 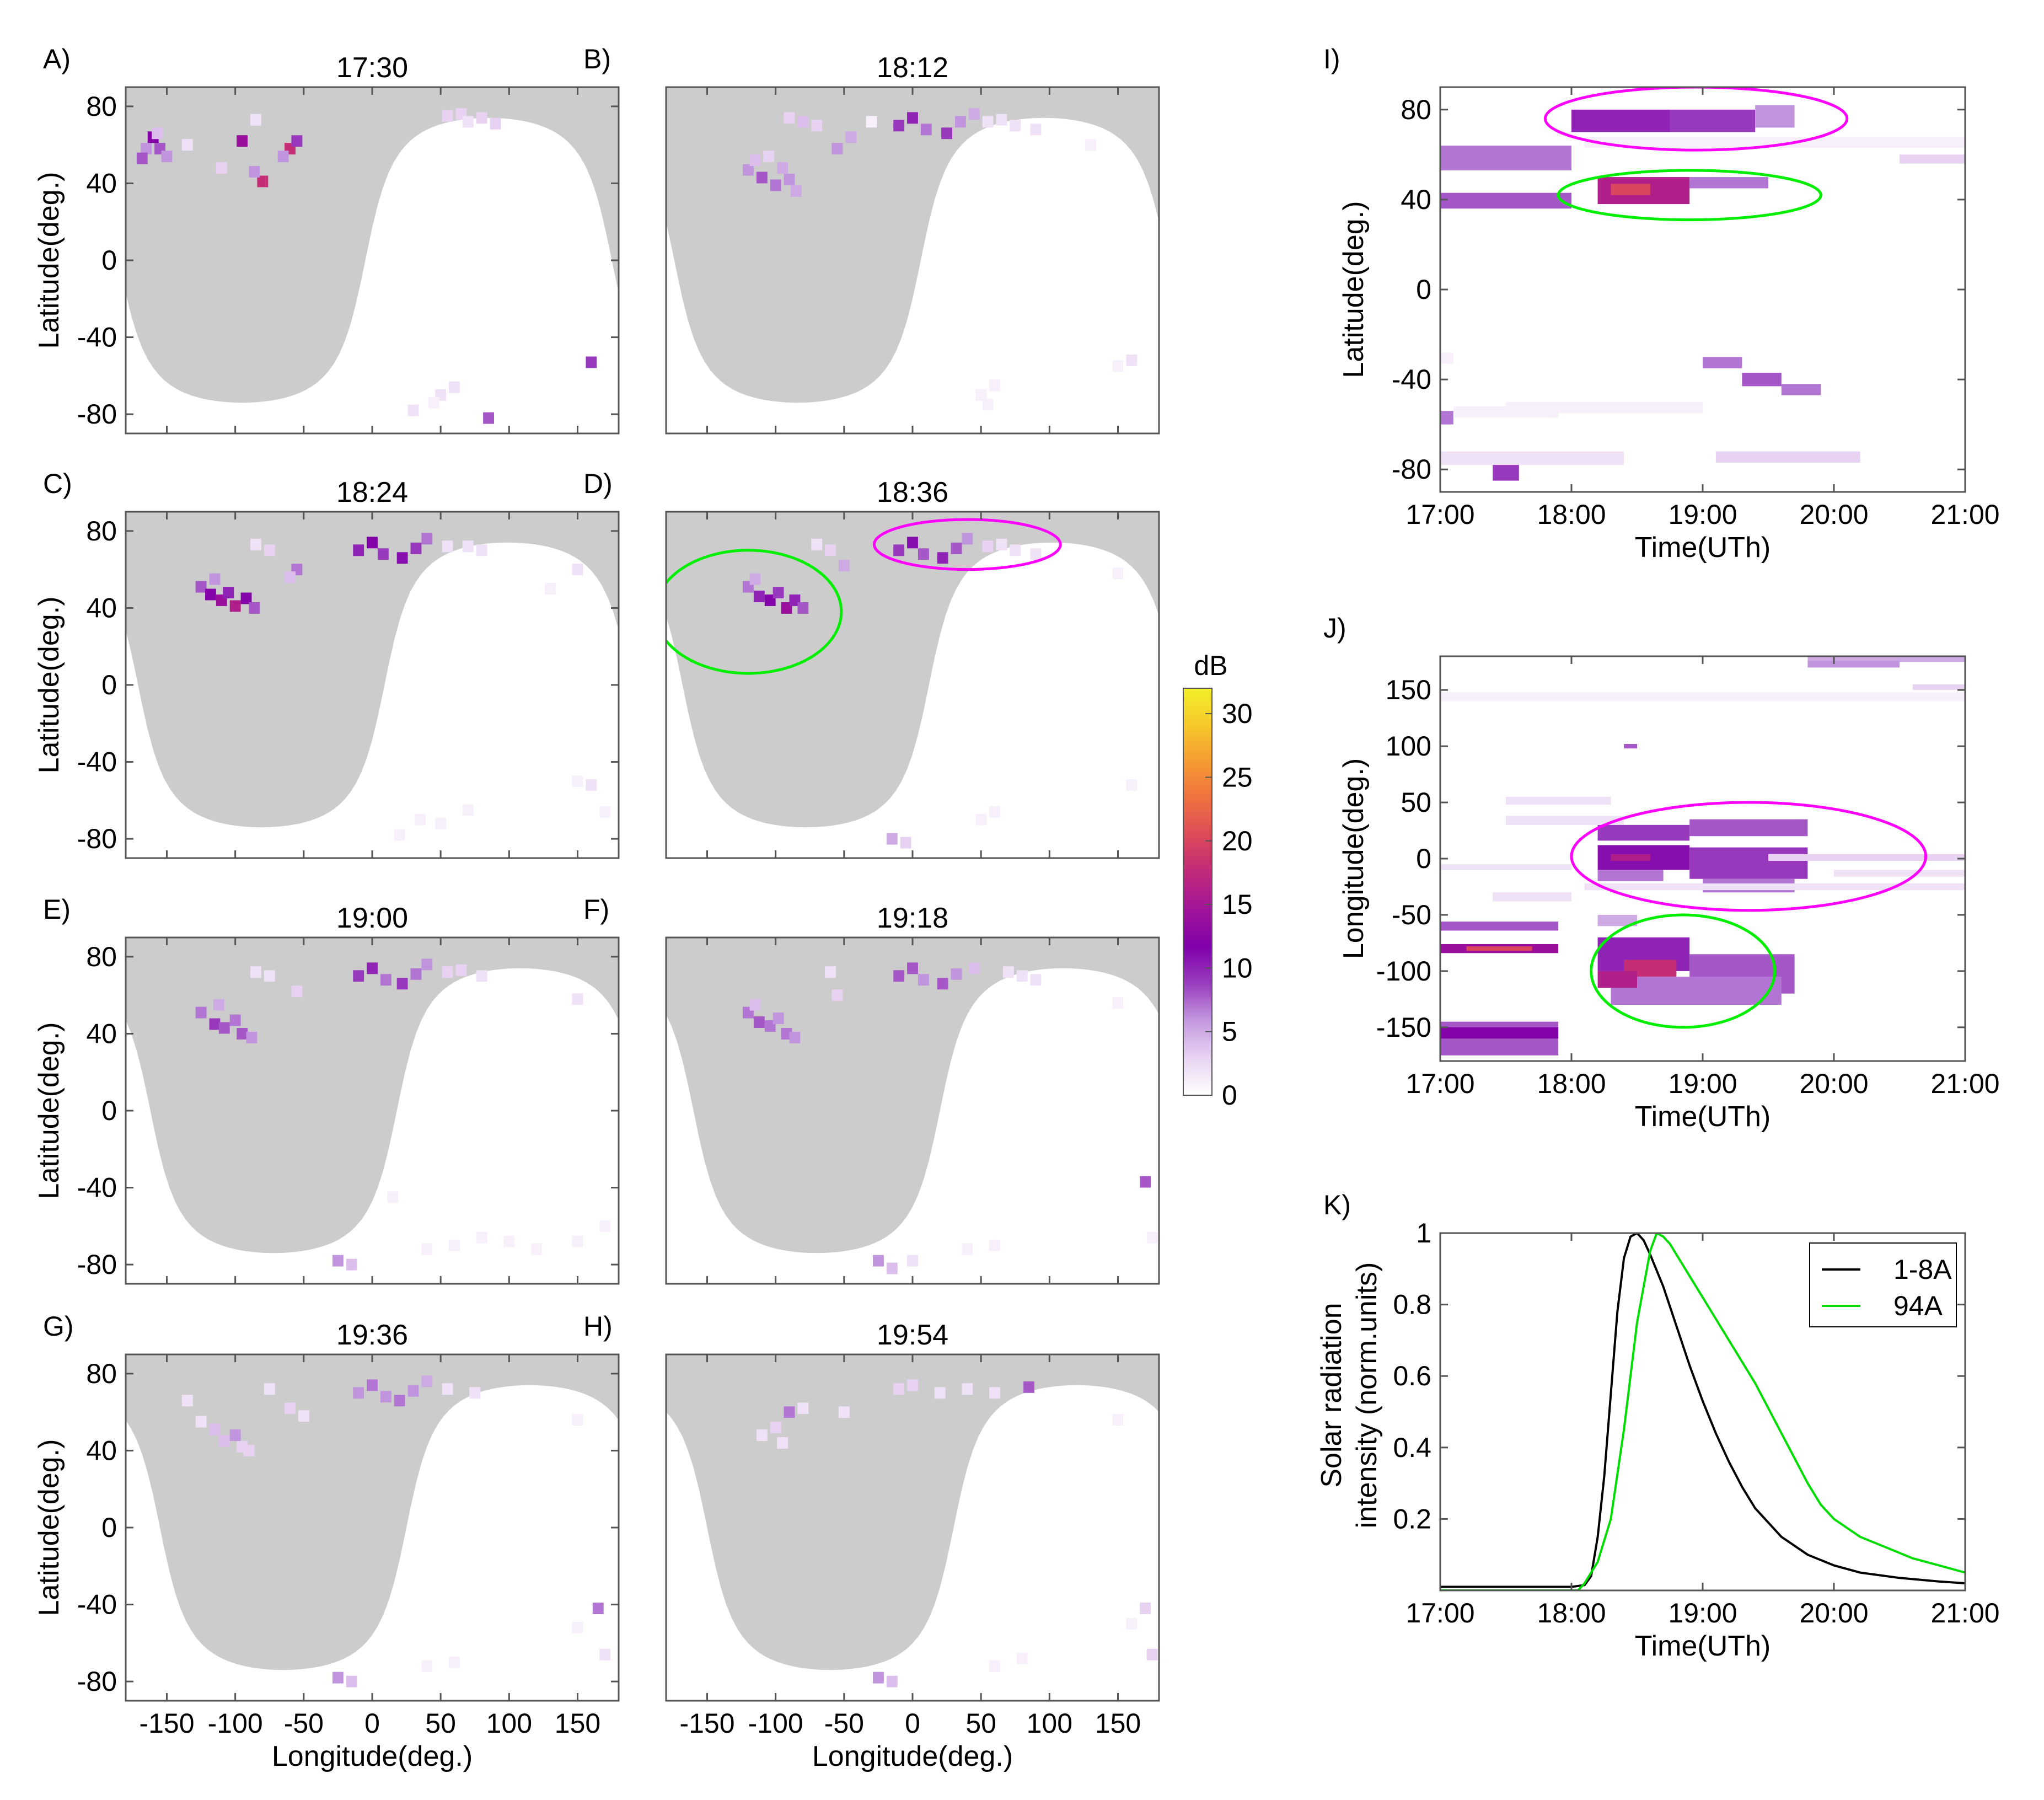 I want to click on panel-label: A), so click(x=57, y=59).